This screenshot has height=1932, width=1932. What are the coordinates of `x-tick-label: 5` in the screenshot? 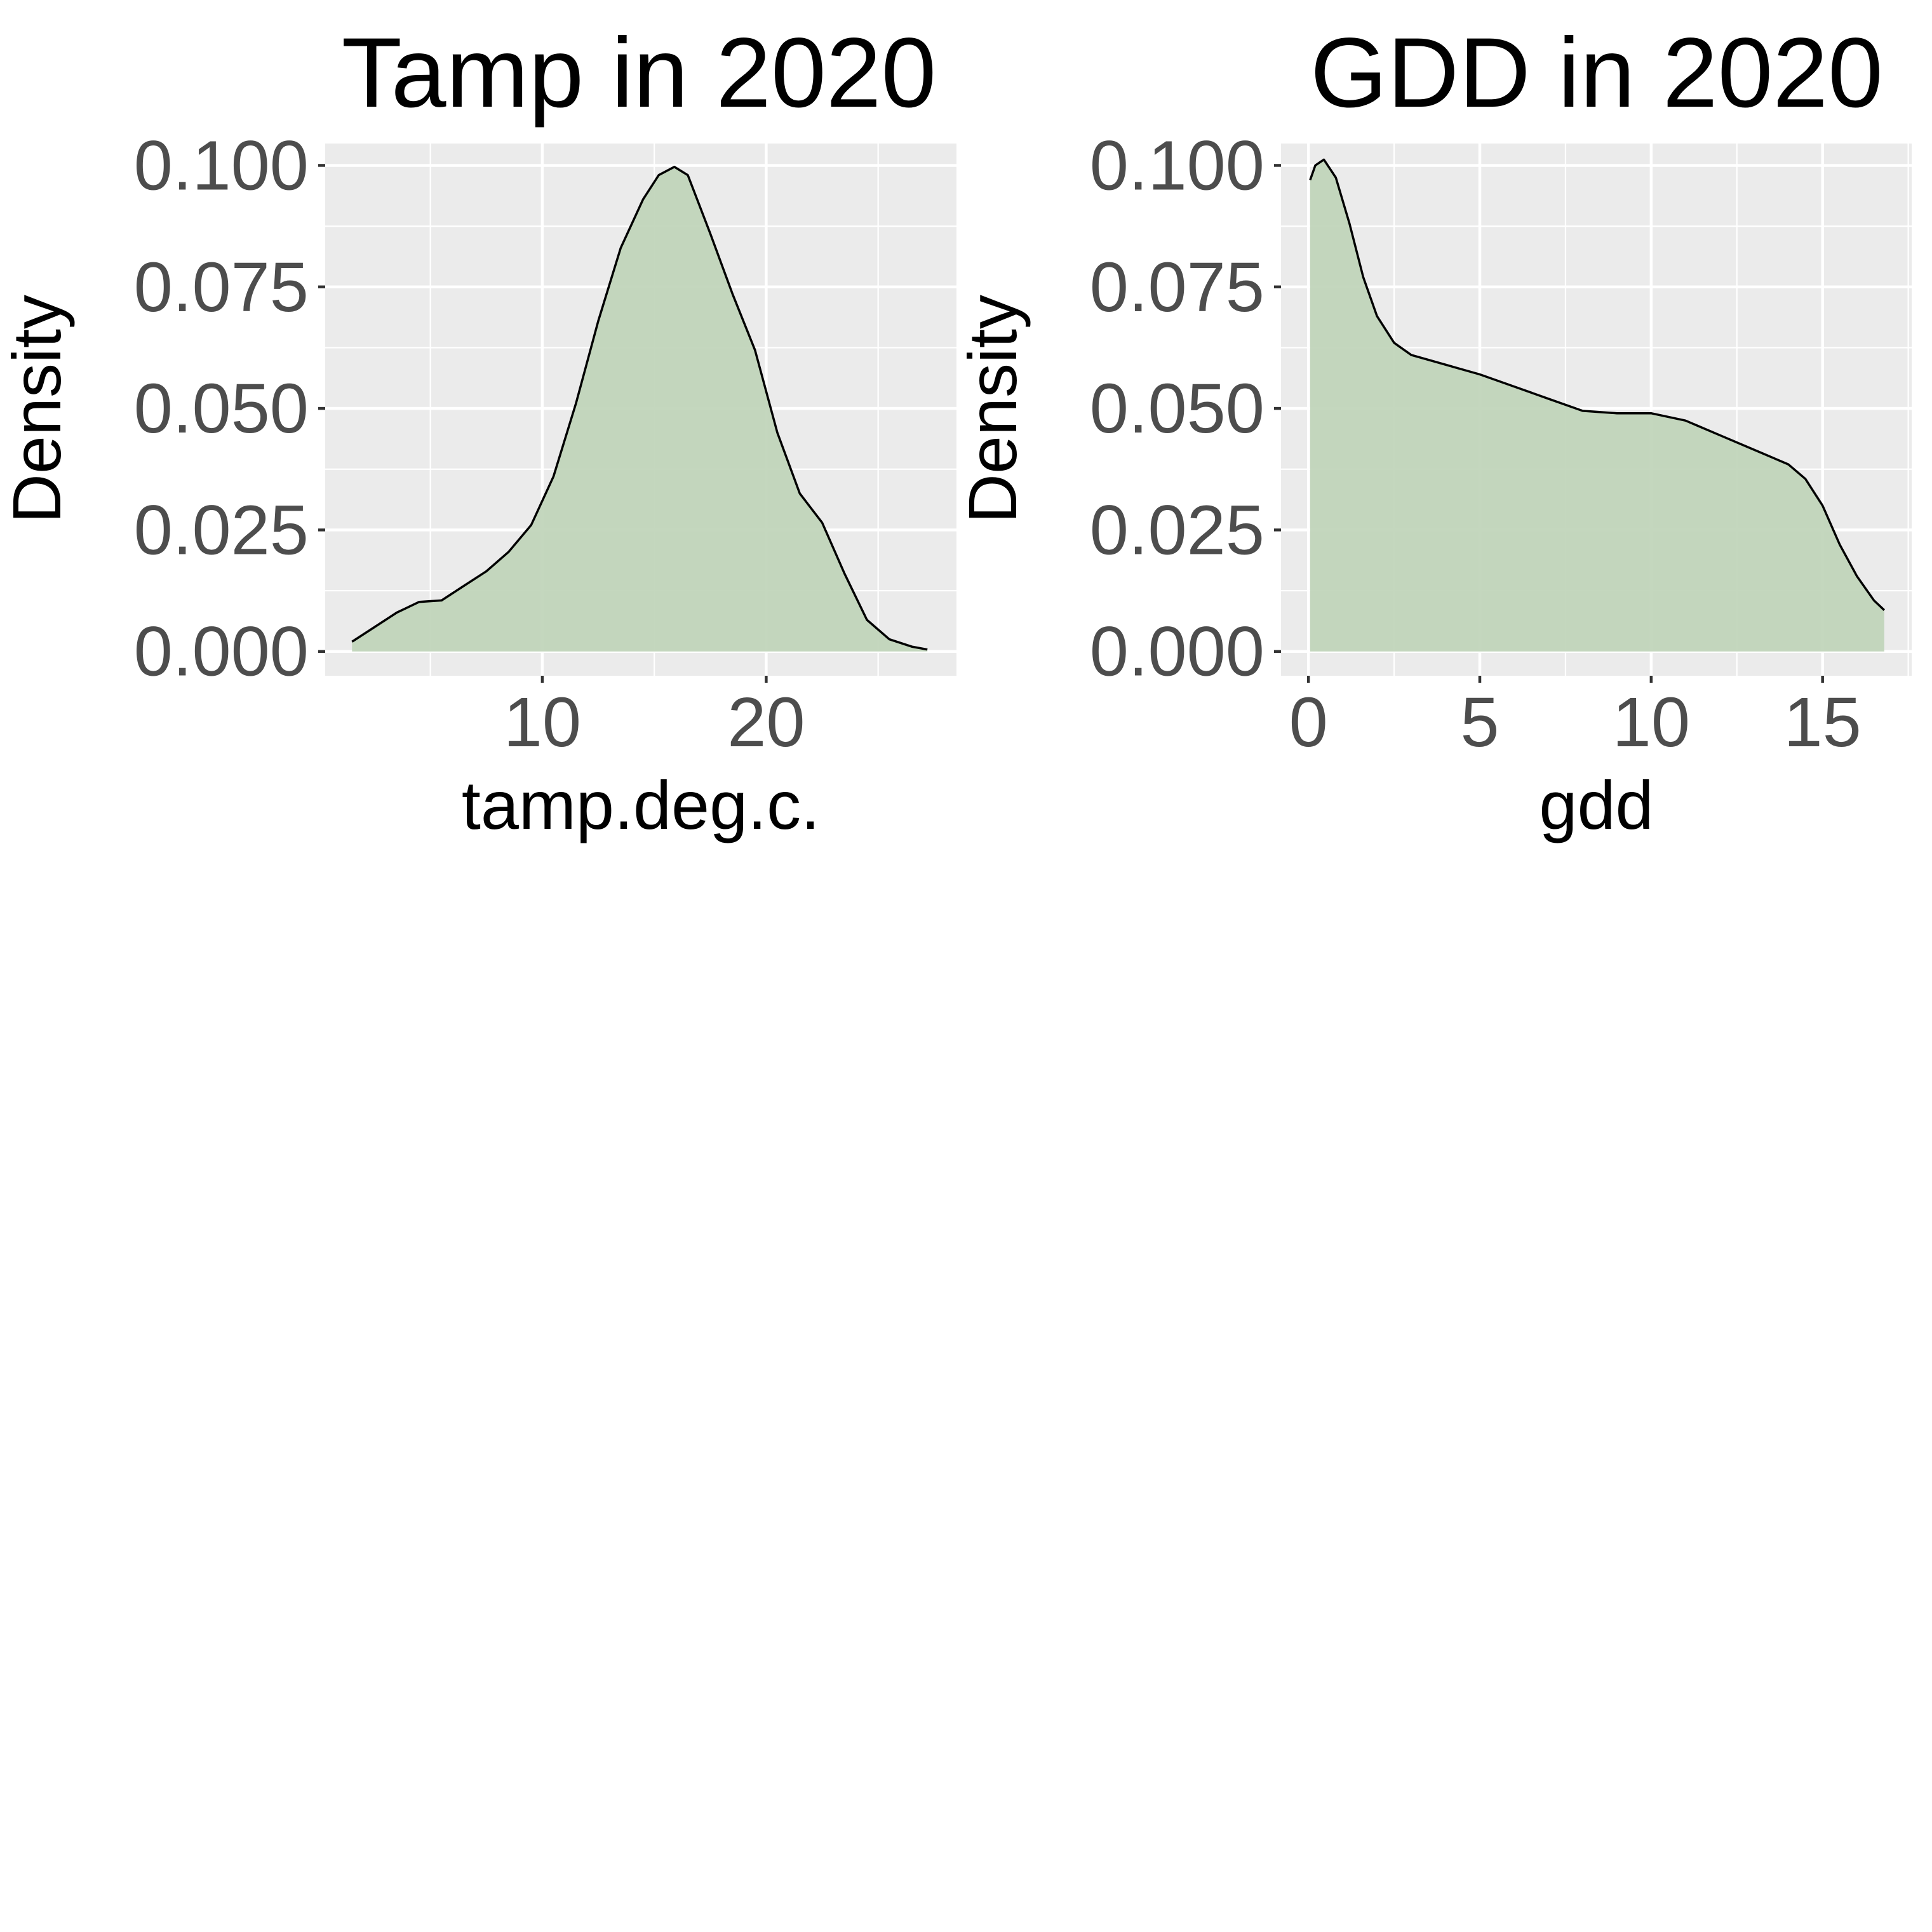 It's located at (1479, 722).